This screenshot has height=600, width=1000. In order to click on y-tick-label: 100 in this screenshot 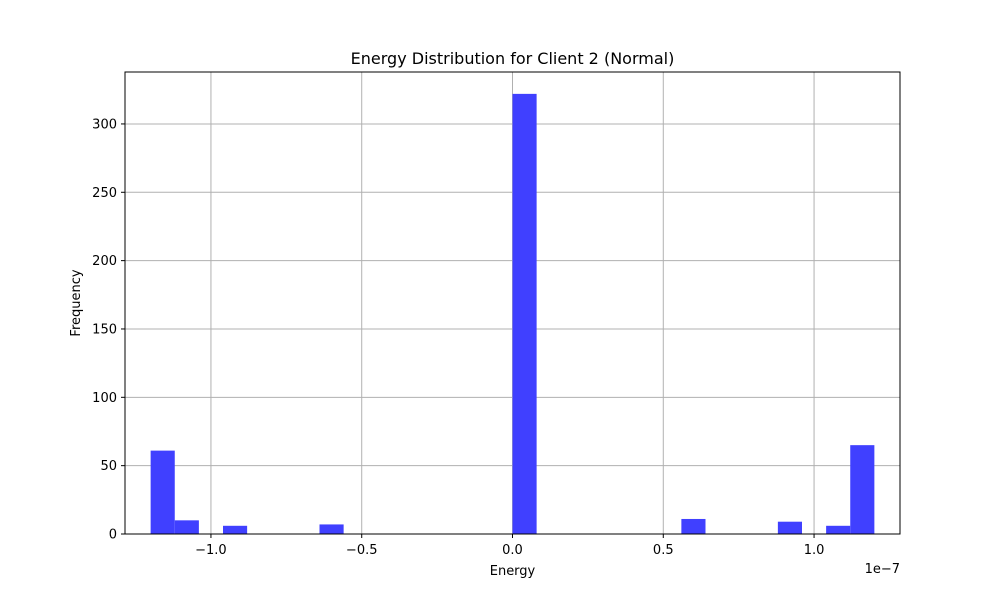, I will do `click(104, 398)`.